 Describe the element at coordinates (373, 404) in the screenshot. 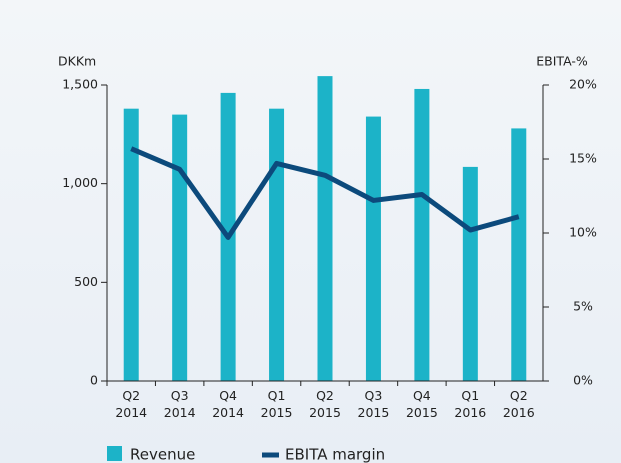

I see `x-tick-label: Q3 2015` at that location.